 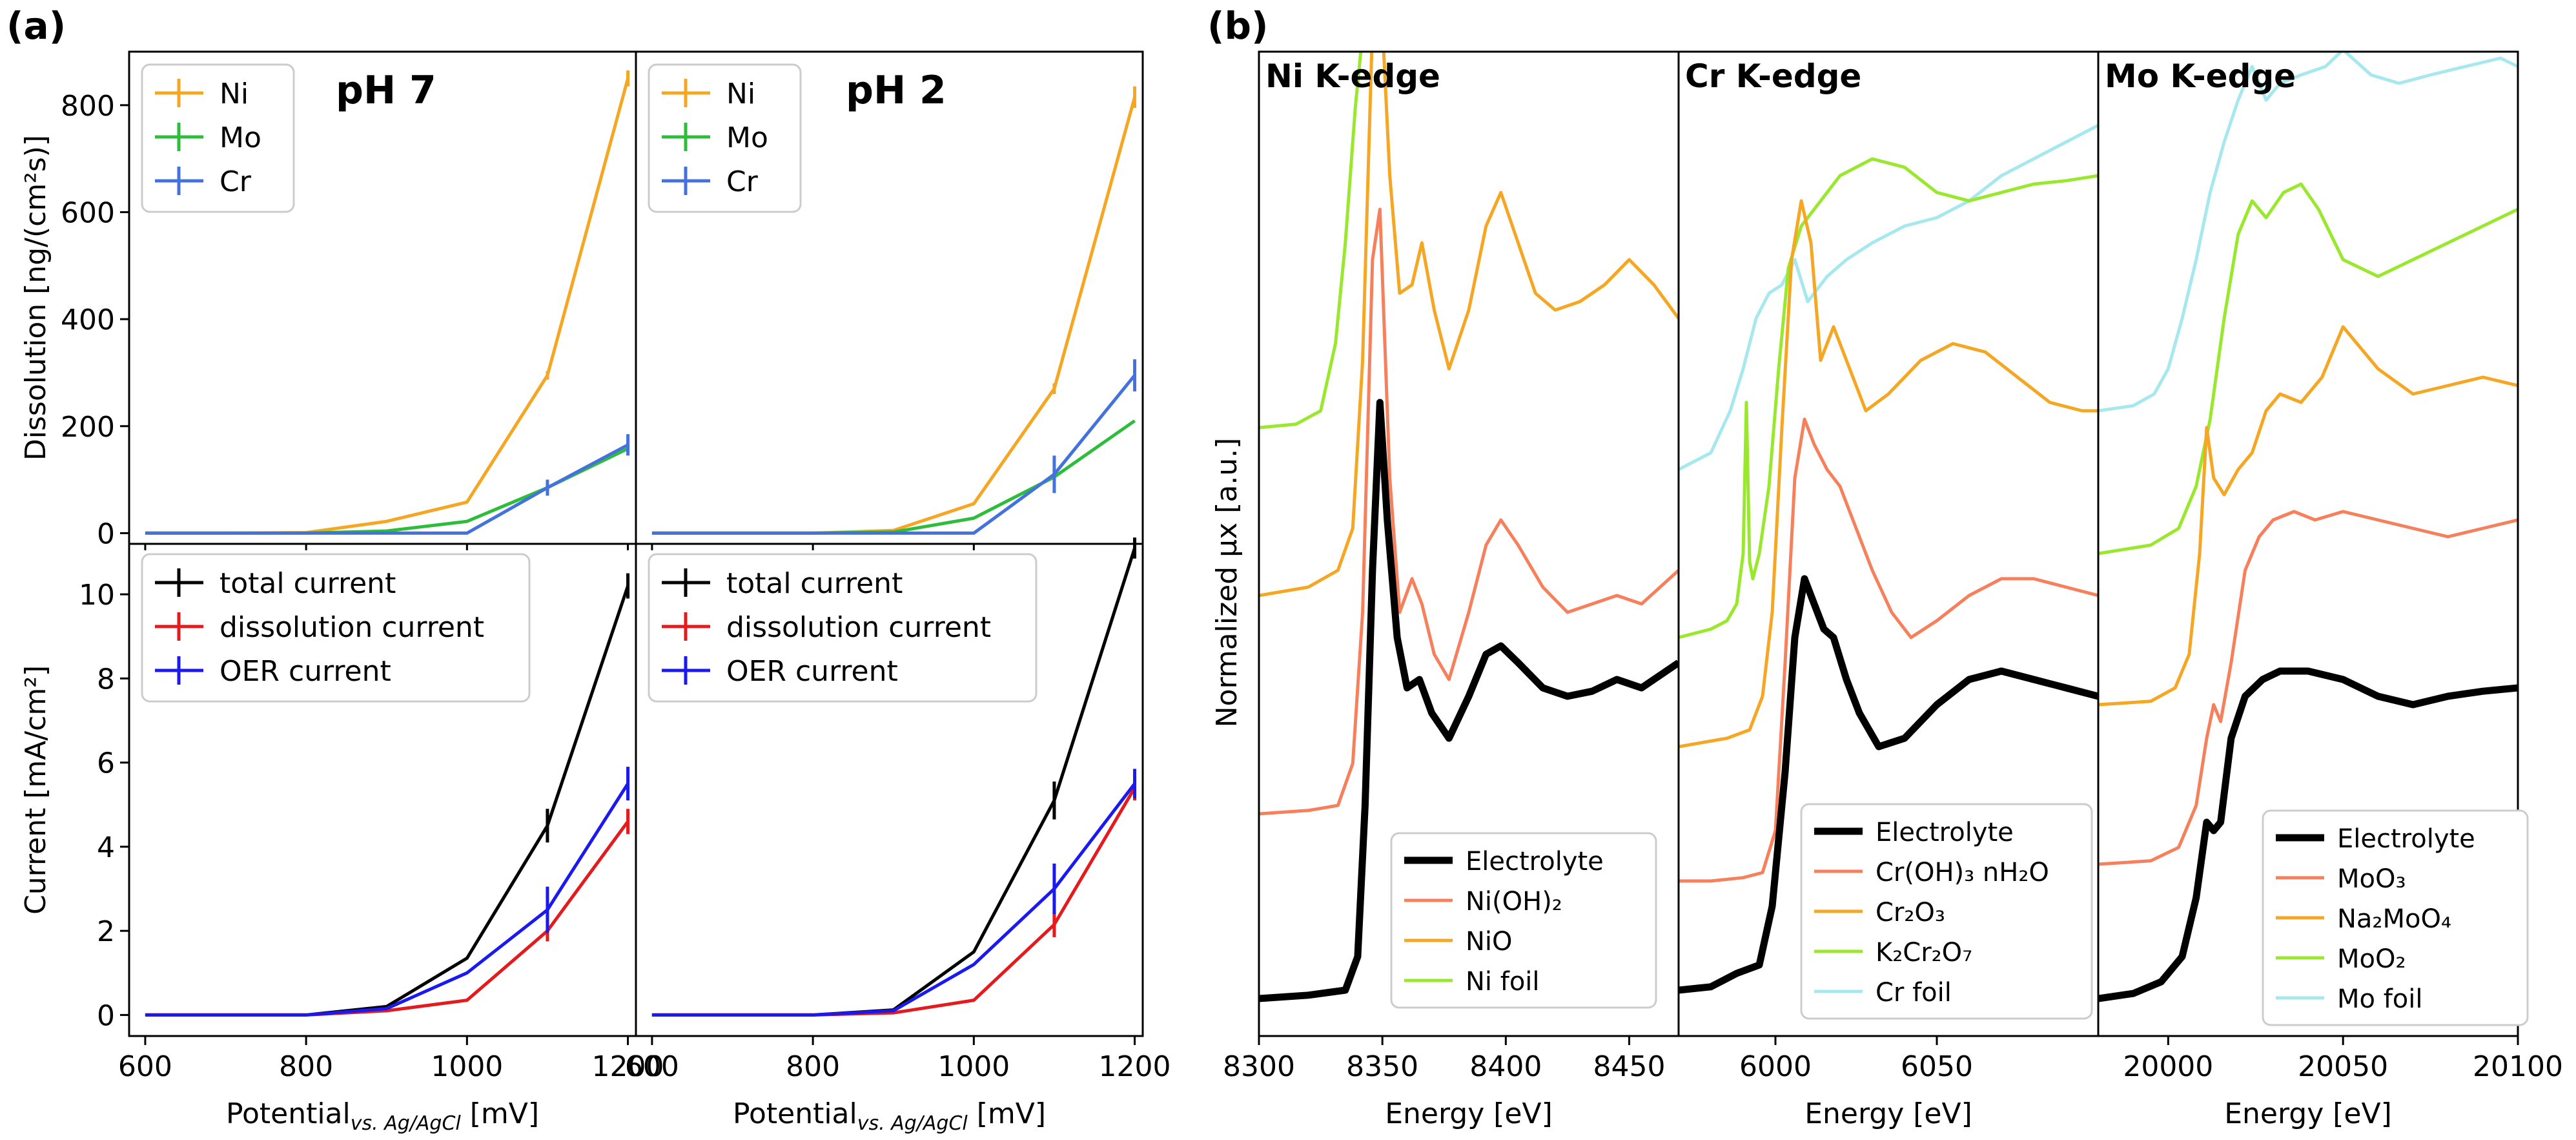 What do you see at coordinates (97, 595) in the screenshot?
I see `y-tick-label: 10` at bounding box center [97, 595].